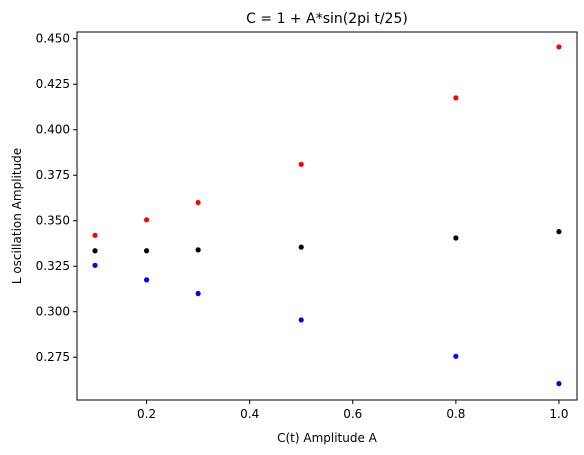 This screenshot has width=584, height=455. I want to click on x-tick-label: 0.8, so click(455, 414).